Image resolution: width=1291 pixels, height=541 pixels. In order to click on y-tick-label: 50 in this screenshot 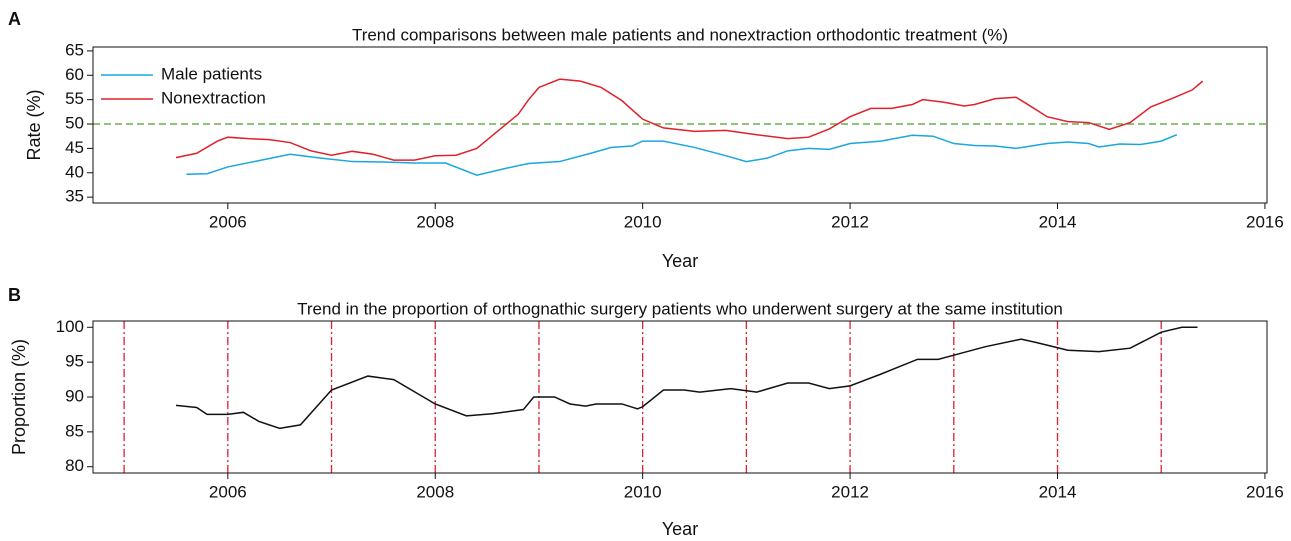, I will do `click(74, 123)`.